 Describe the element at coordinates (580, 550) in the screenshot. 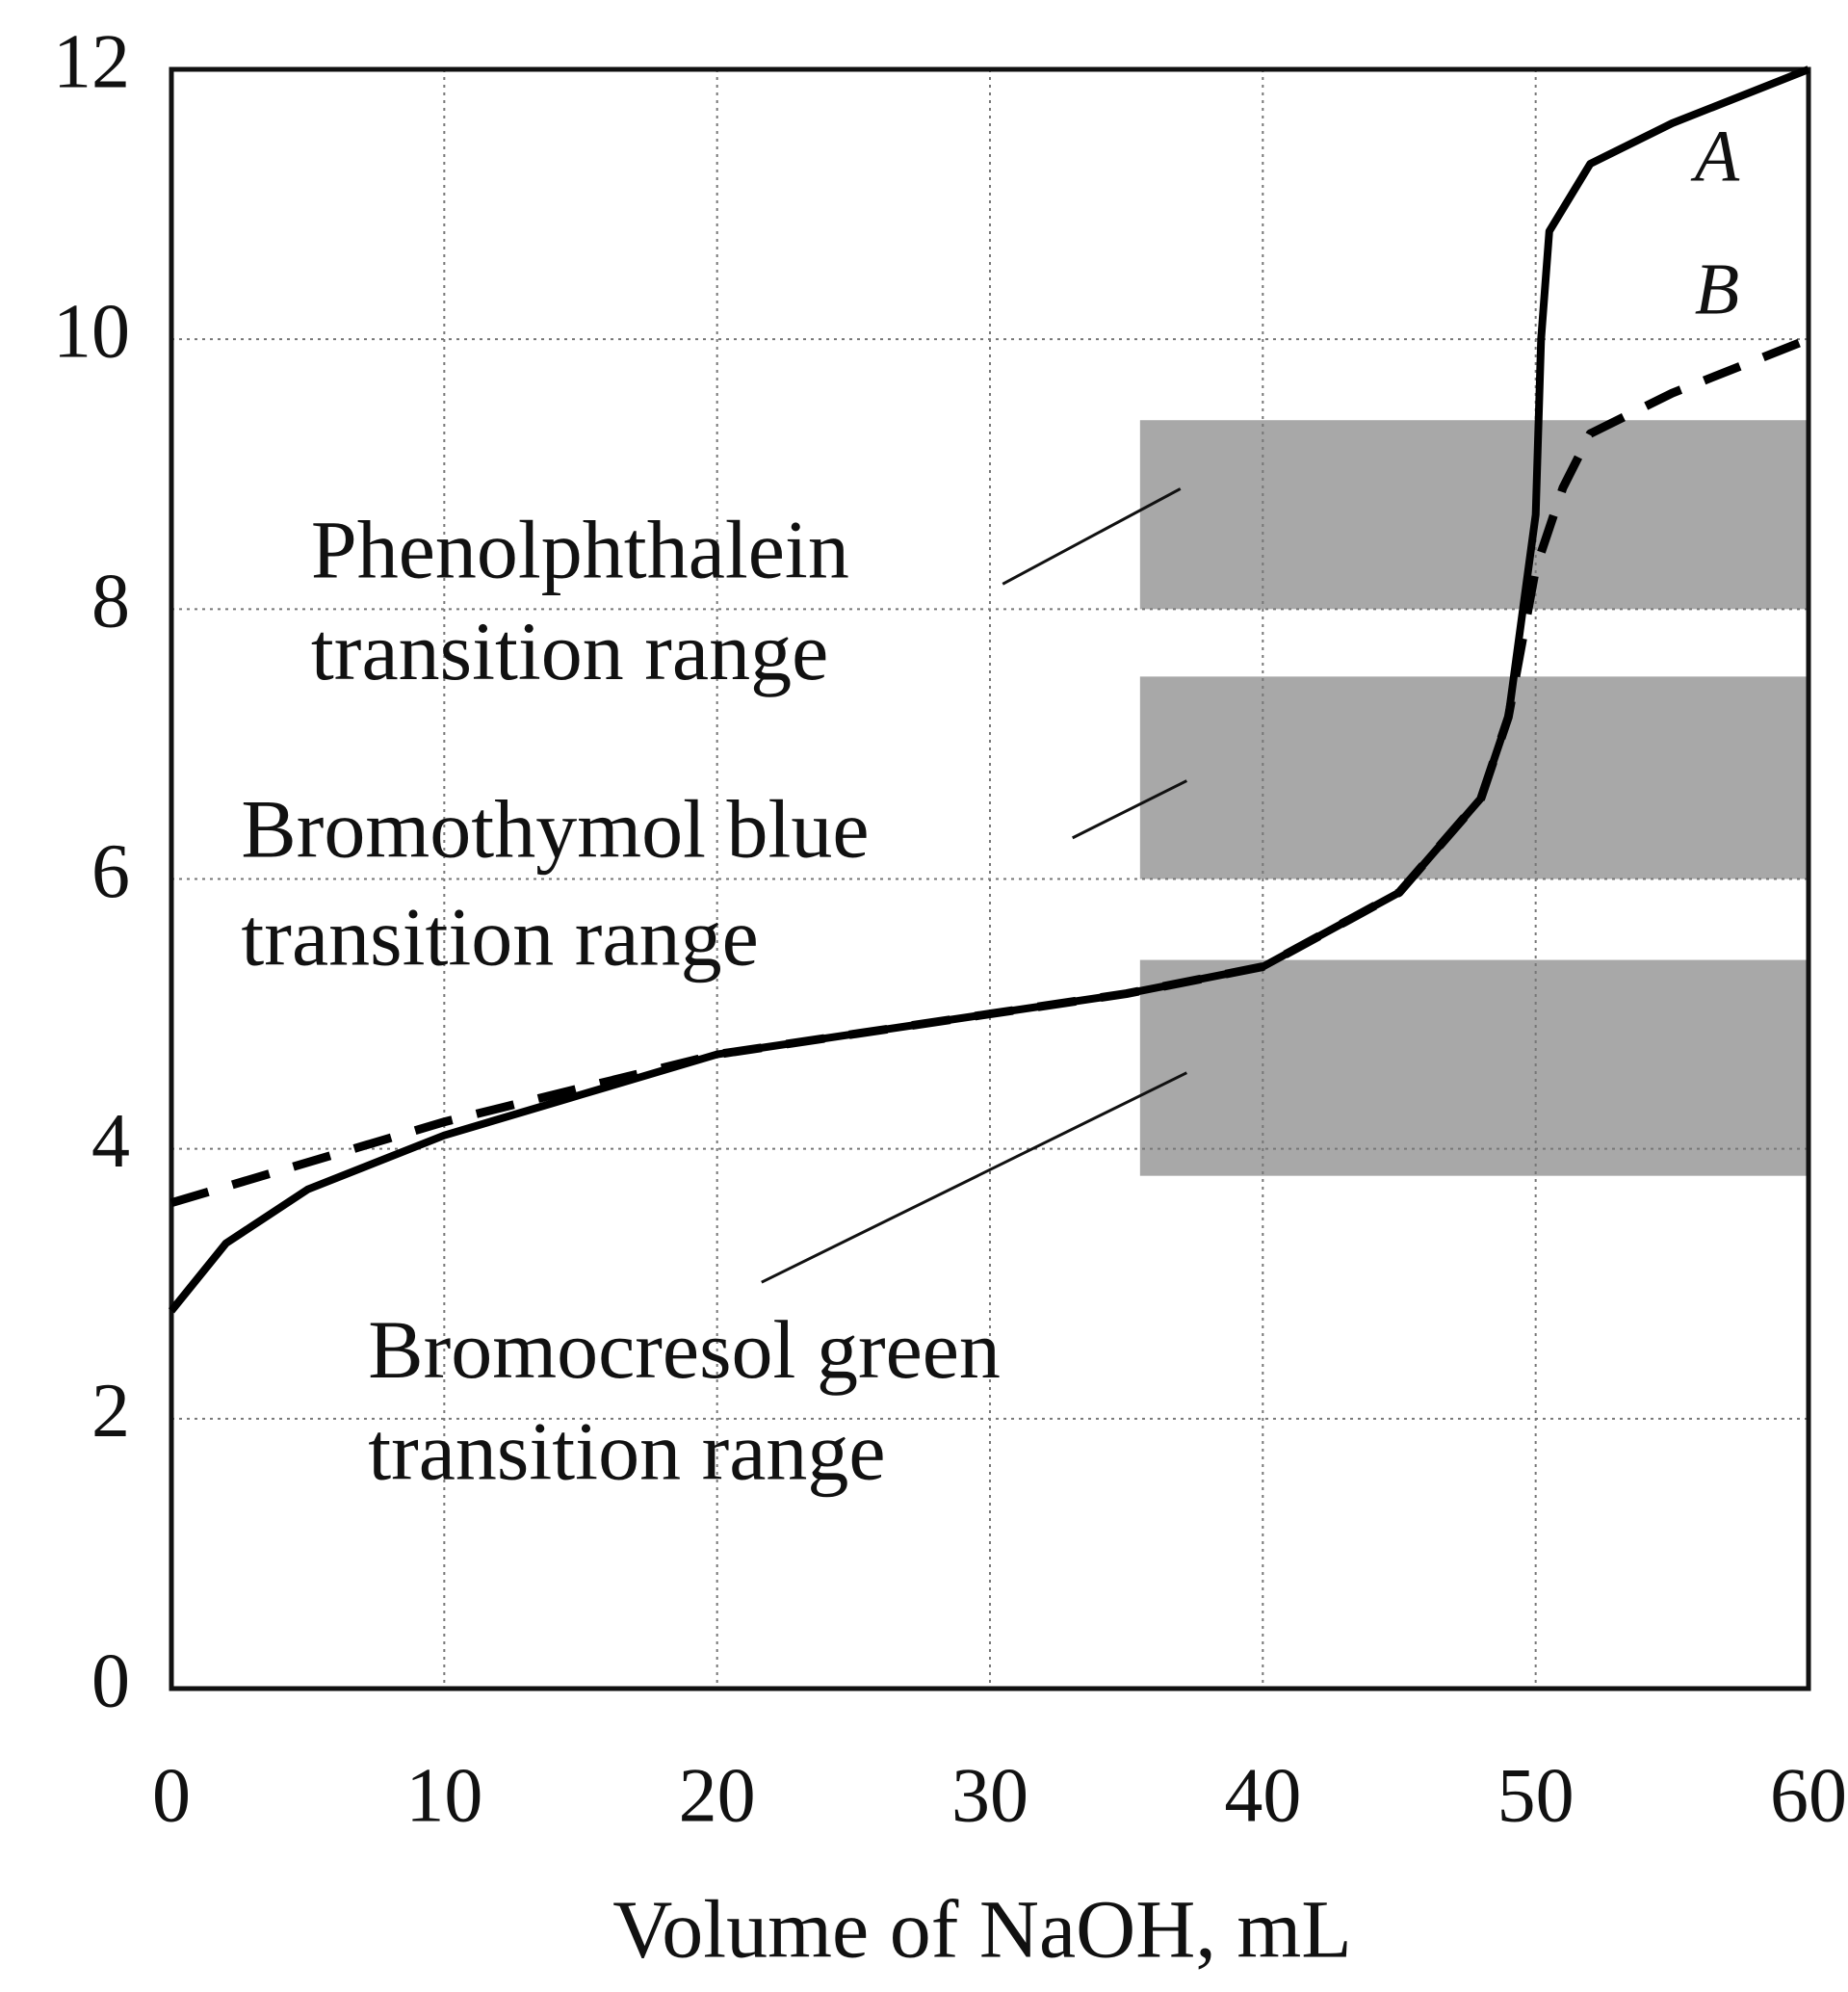

I see `range-label: Phenolphthalein` at that location.